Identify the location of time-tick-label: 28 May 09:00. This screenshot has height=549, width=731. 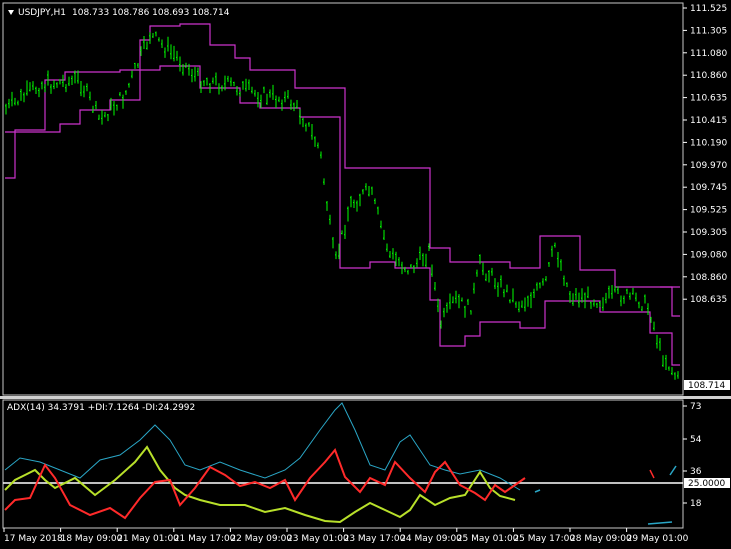
(601, 539).